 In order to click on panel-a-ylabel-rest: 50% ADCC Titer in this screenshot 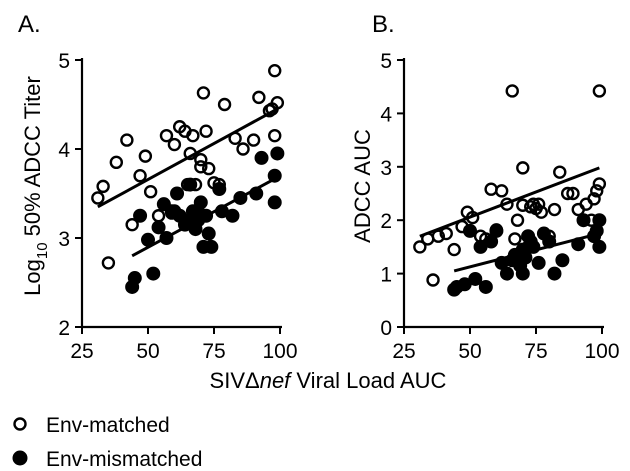, I will do `click(32, 159)`.